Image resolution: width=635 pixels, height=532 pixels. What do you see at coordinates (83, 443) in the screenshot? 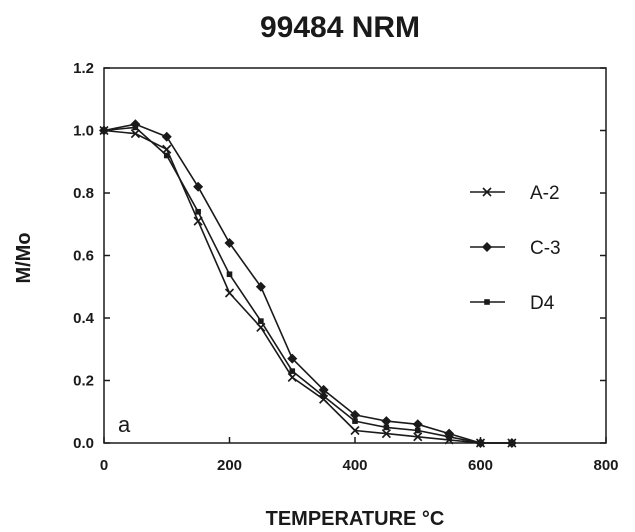
I see `y-tick-label: 0.0` at bounding box center [83, 443].